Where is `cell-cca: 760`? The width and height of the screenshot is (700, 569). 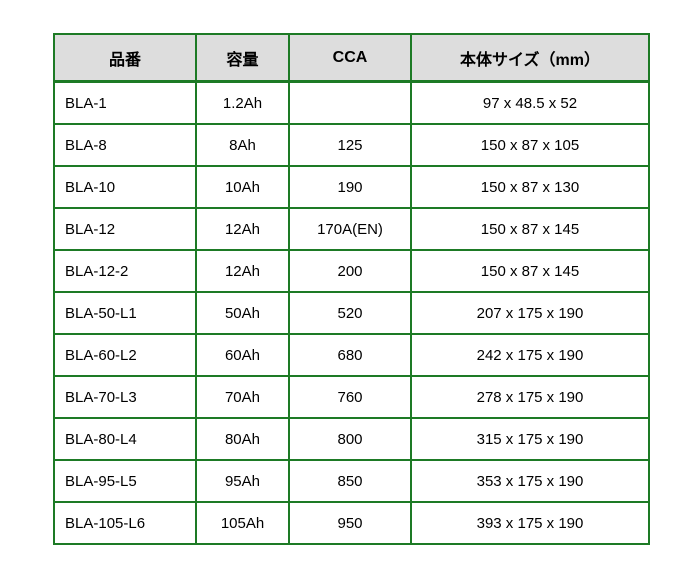 cell-cca: 760 is located at coordinates (350, 397).